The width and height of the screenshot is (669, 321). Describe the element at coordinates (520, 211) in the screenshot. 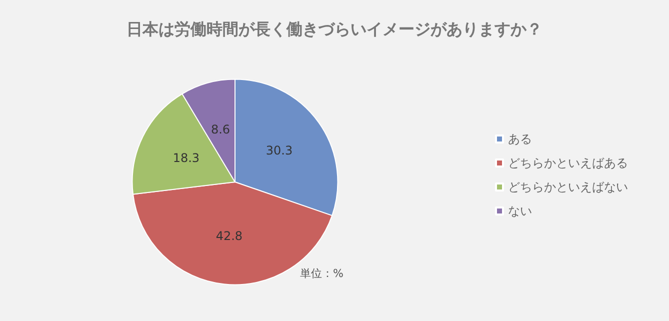

I see `legend-label: ない` at that location.